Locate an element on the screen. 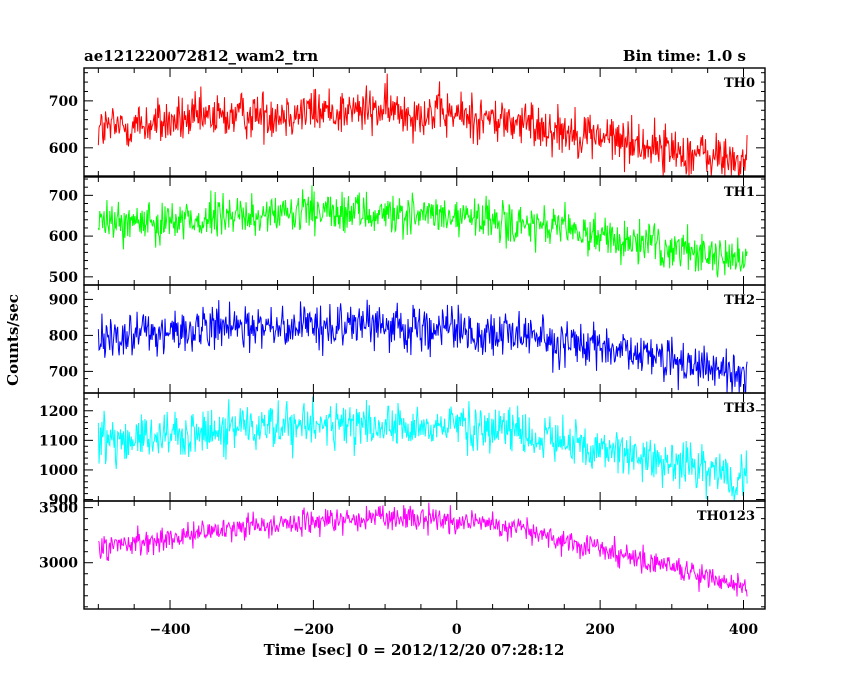 Image resolution: width=850 pixels, height=680 pixels. series-line-th0123 is located at coordinates (423, 549).